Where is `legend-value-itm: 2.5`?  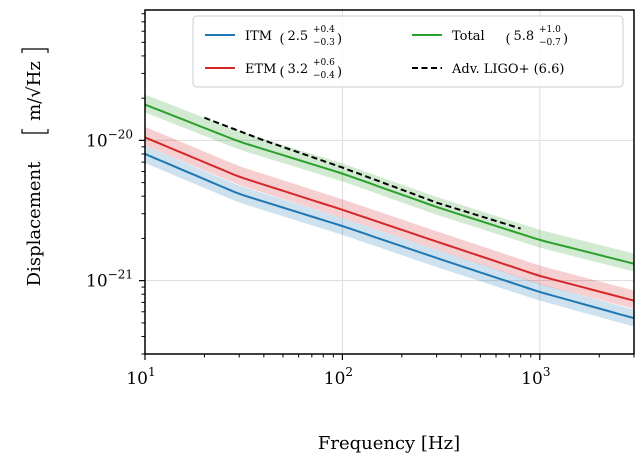
legend-value-itm: 2.5 is located at coordinates (298, 36).